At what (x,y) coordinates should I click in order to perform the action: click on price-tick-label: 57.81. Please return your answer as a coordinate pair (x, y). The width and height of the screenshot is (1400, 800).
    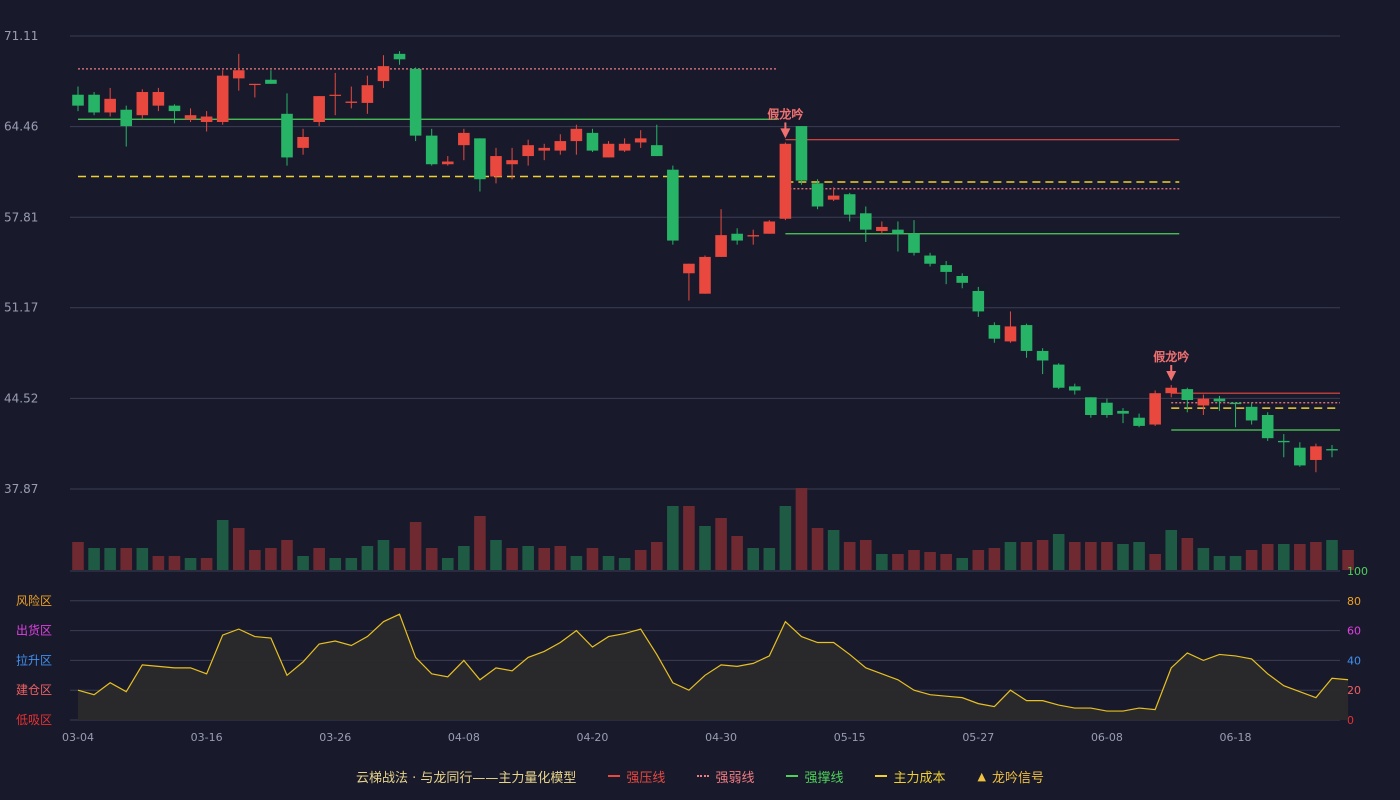
    Looking at the image, I should click on (21, 217).